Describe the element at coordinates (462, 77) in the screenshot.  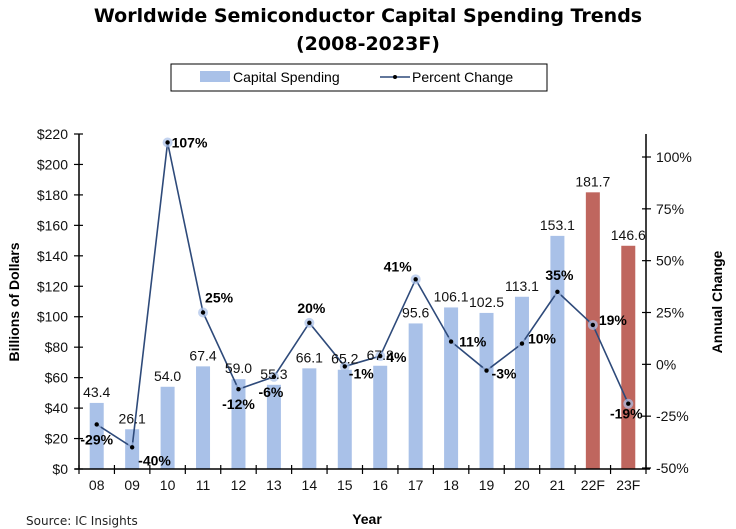
I see `legend-label-percent-change: Percent Change` at that location.